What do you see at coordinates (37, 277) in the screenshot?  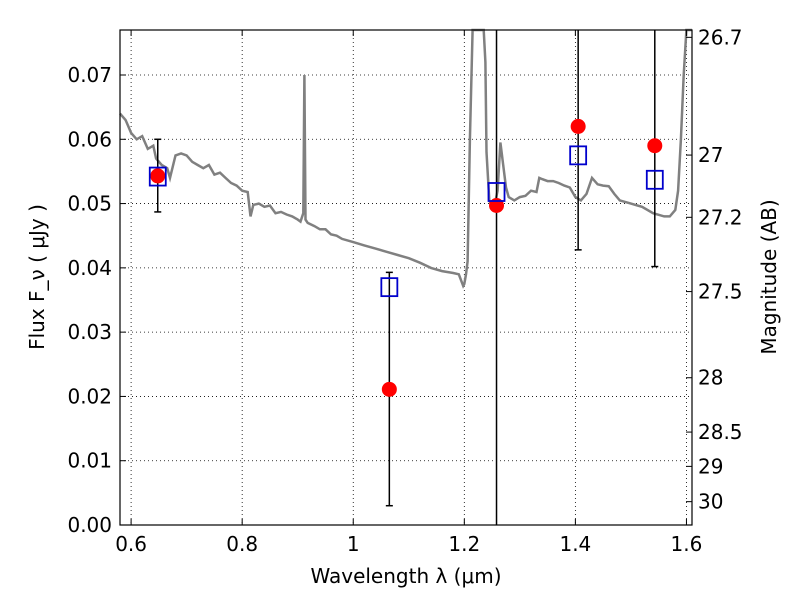 I see `y-axis-title: Flux F_ν ( μJy )` at bounding box center [37, 277].